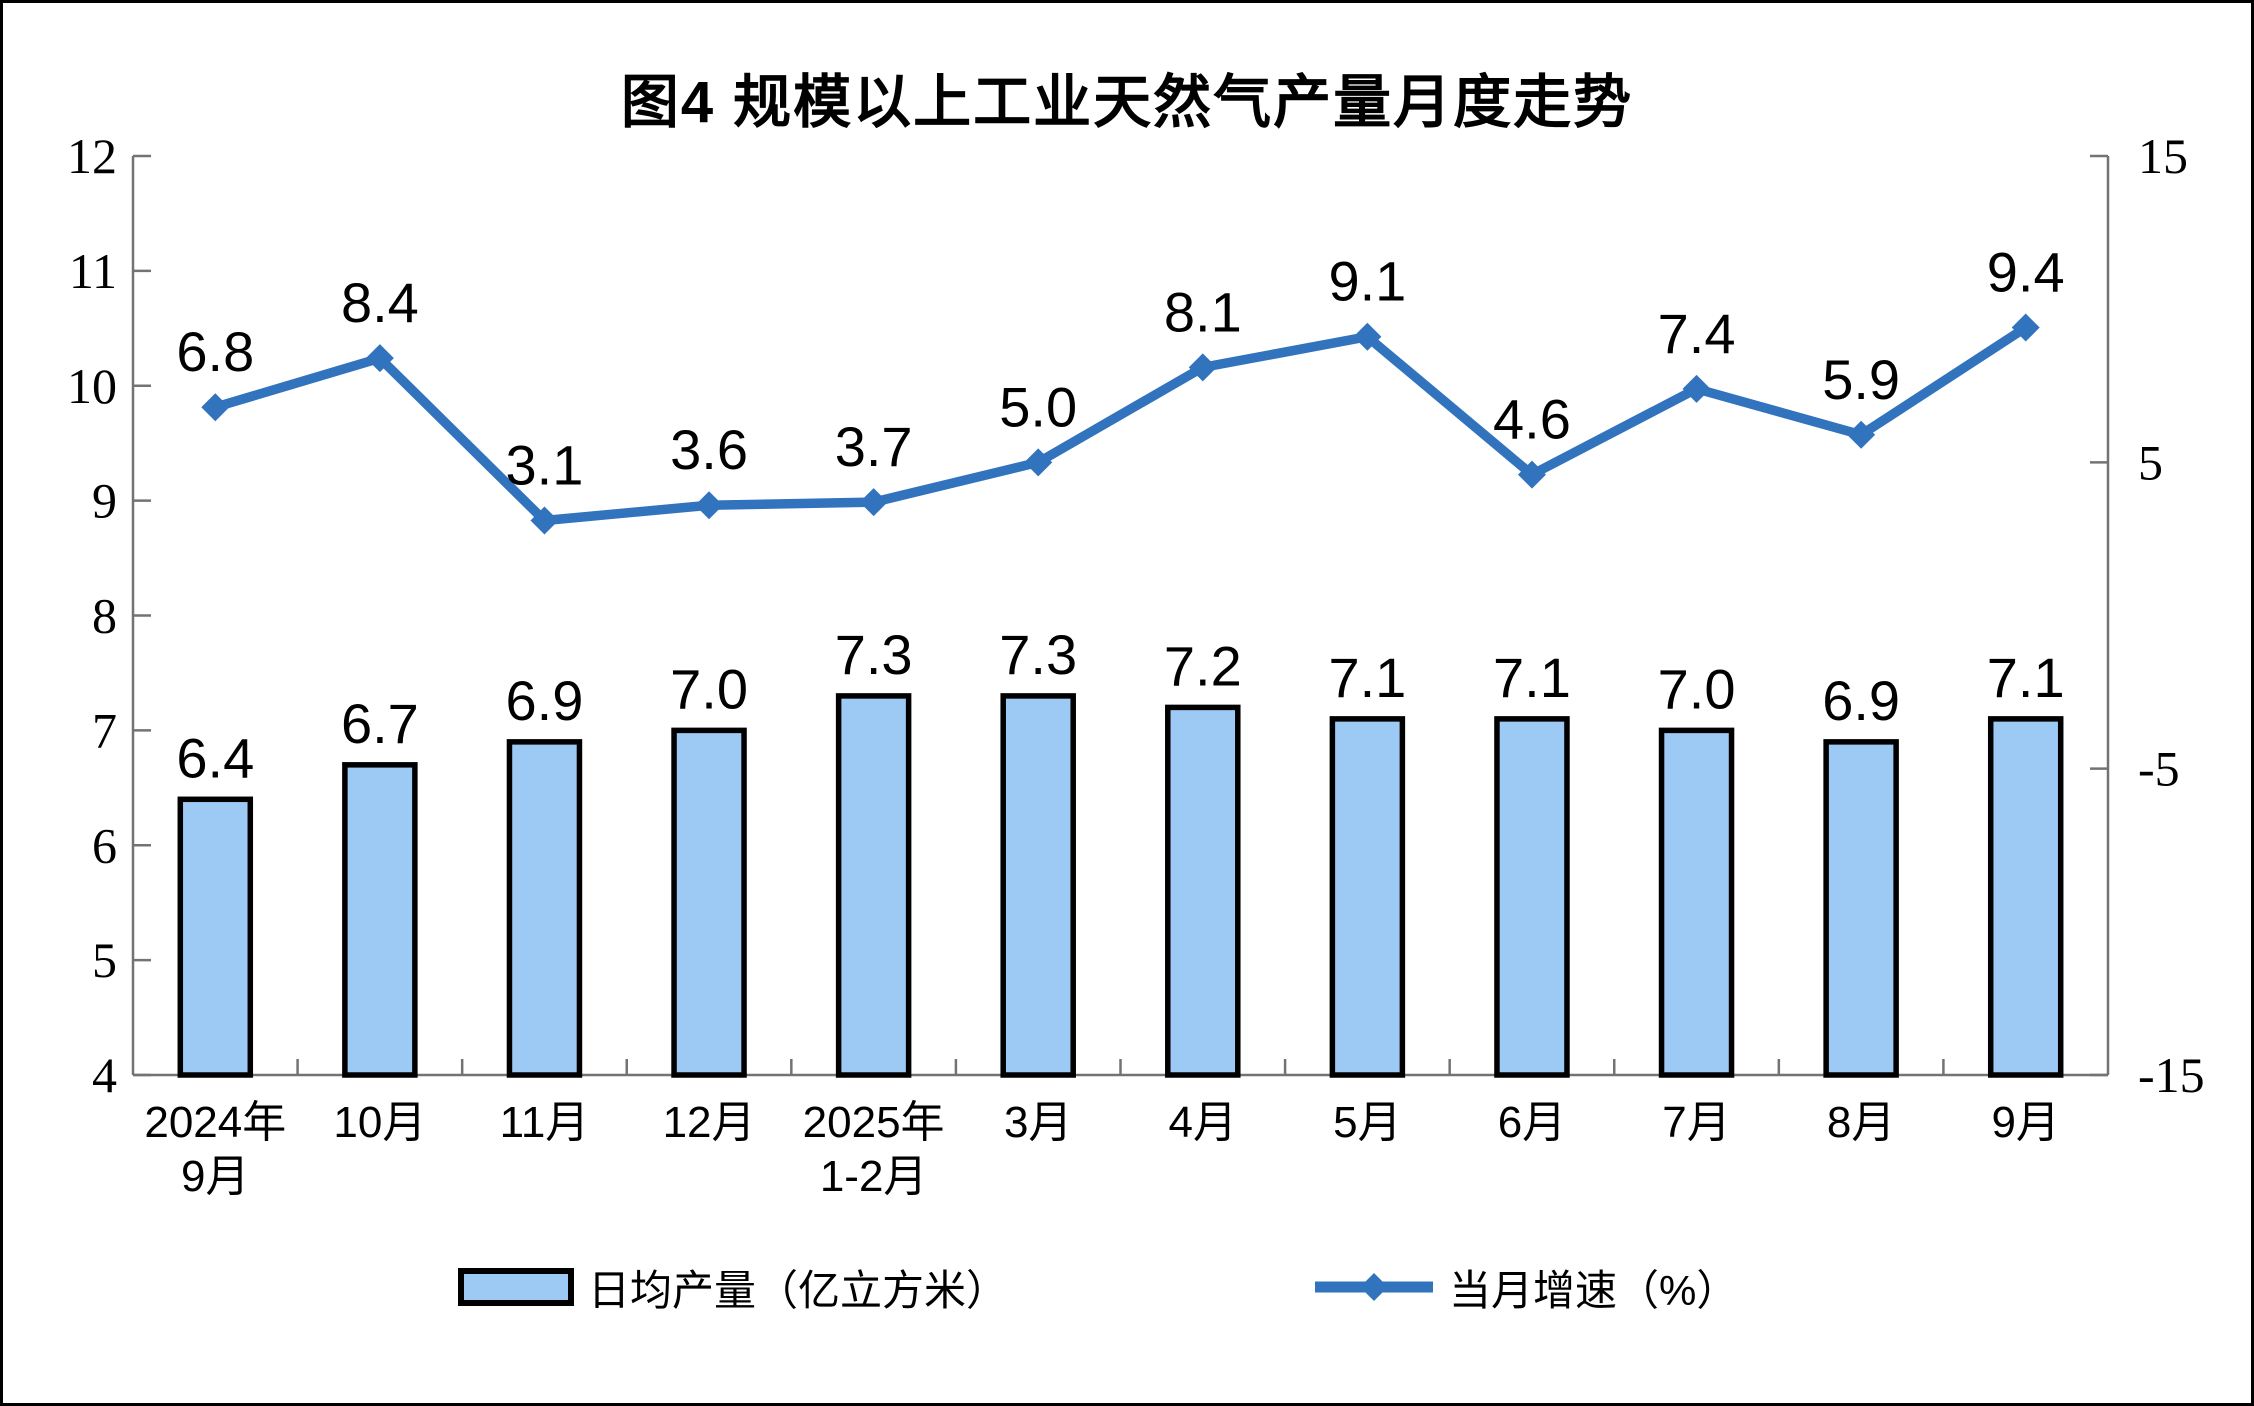  I want to click on category-label: 4月, so click(1203, 1122).